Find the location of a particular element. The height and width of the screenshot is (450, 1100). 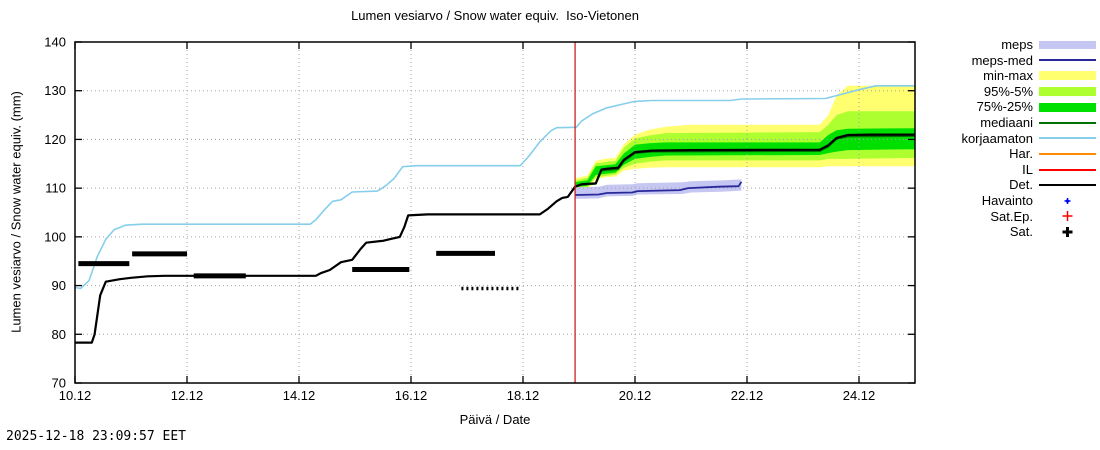

legend-label: Det. is located at coordinates (1021, 185).